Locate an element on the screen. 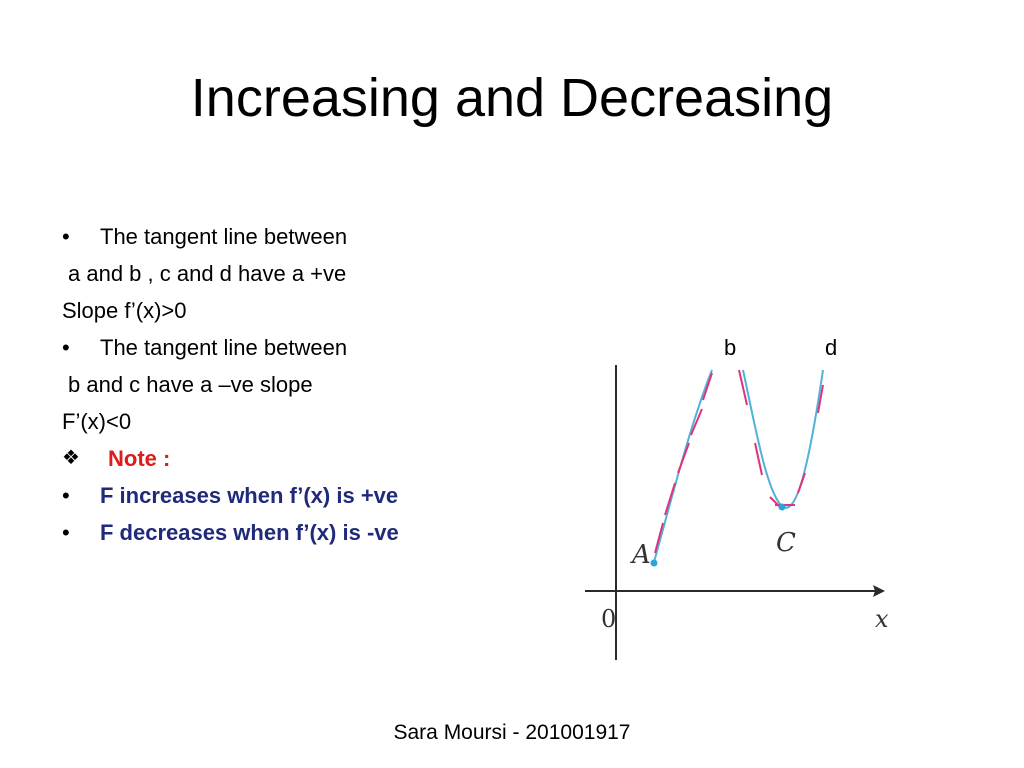  list-item-text: F increases when f’(x) is +ve is located at coordinates (249, 495).